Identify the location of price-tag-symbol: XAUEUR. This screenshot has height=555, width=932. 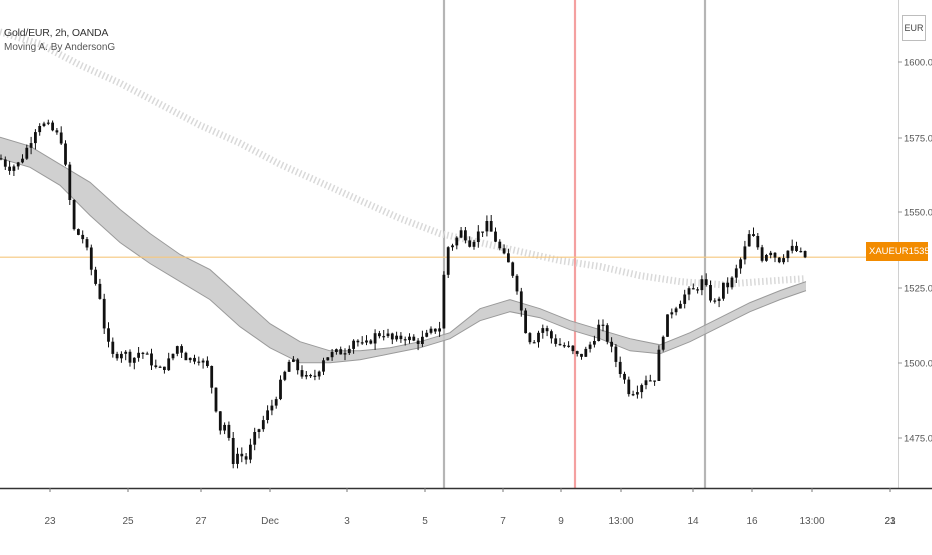
(889, 251).